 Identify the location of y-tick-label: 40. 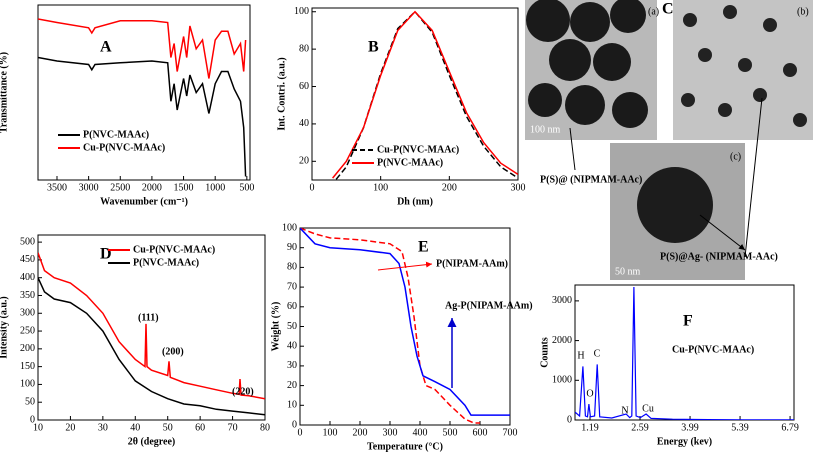
(304, 123).